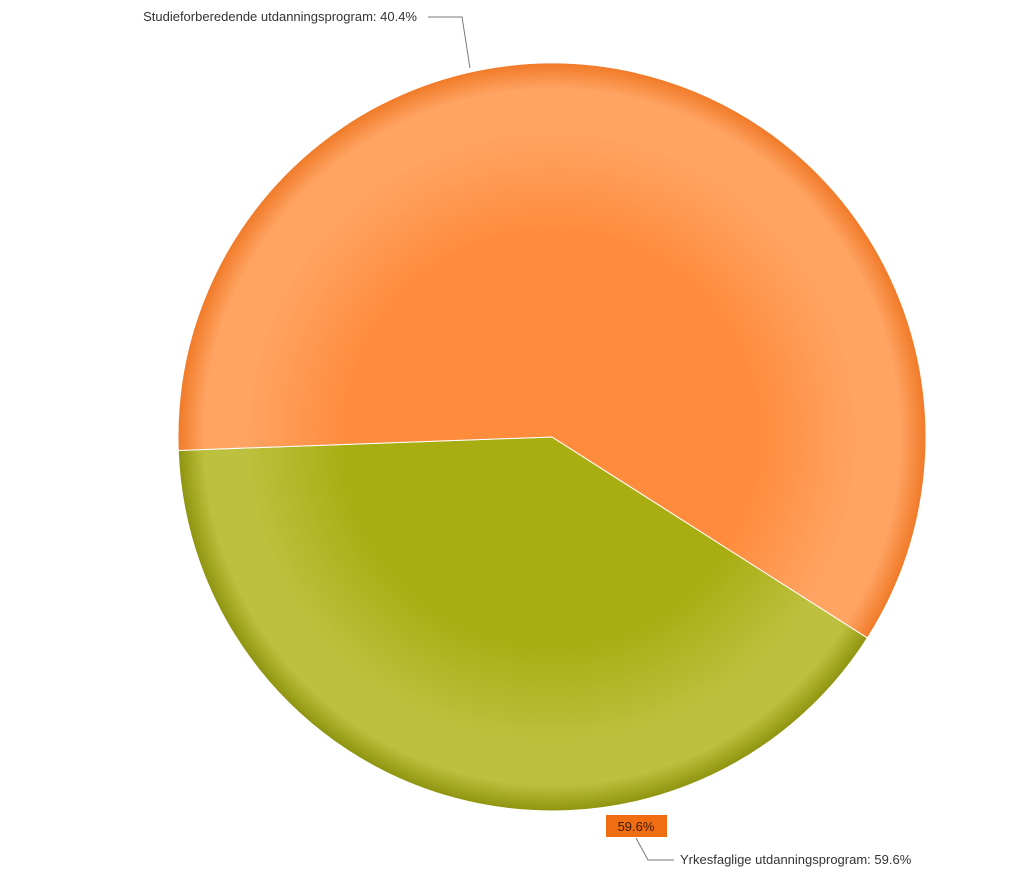 The width and height of the screenshot is (1019, 877). What do you see at coordinates (449, 42) in the screenshot?
I see `leader-line-studieforberedende` at bounding box center [449, 42].